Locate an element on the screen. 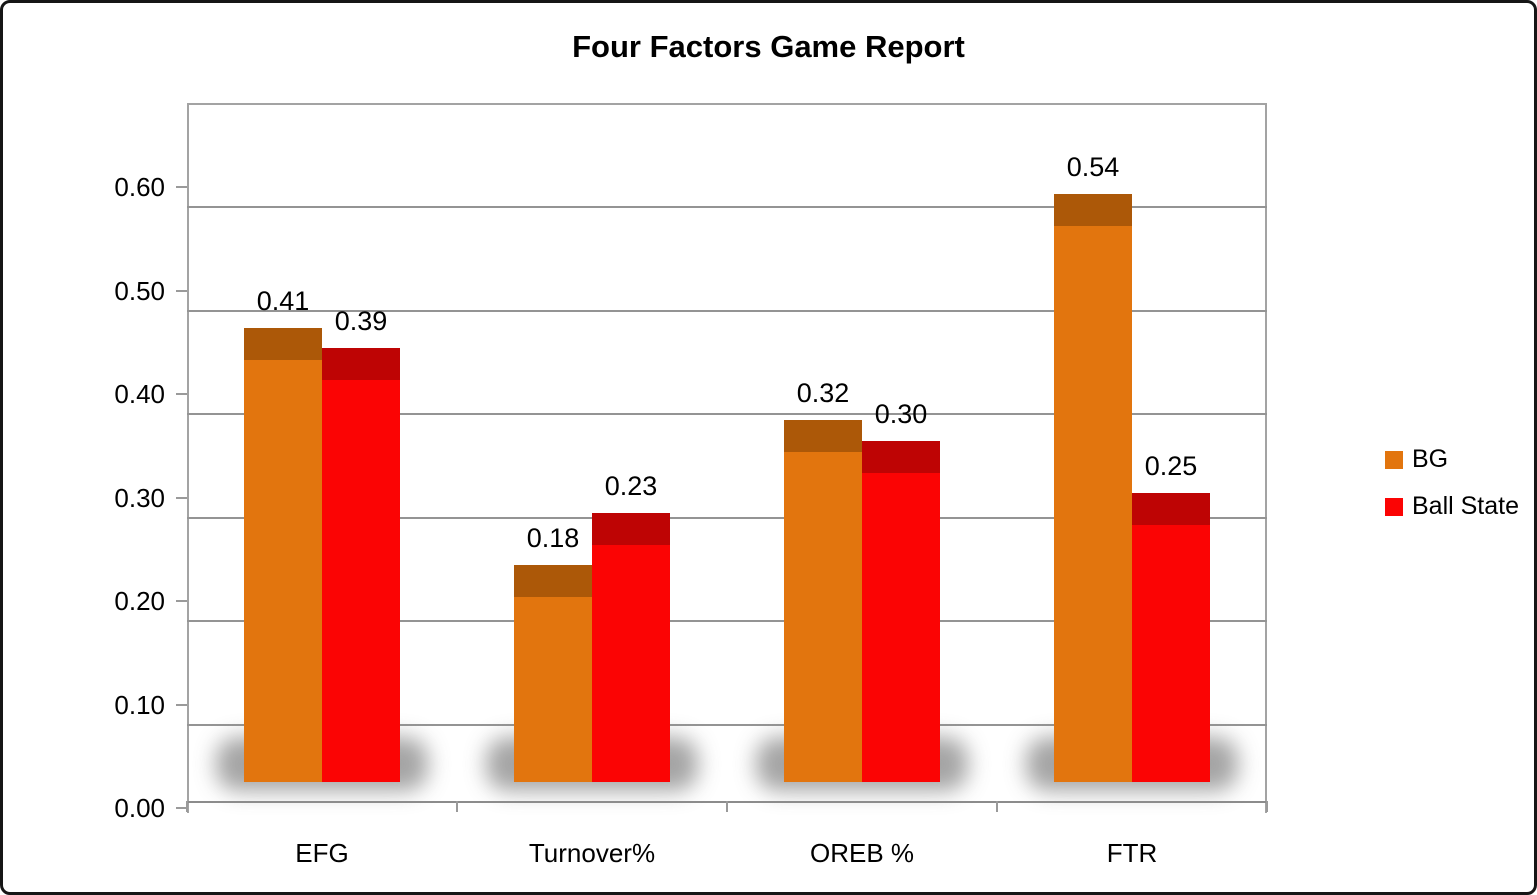 The width and height of the screenshot is (1537, 895). data-label: 0.54 is located at coordinates (1093, 166).